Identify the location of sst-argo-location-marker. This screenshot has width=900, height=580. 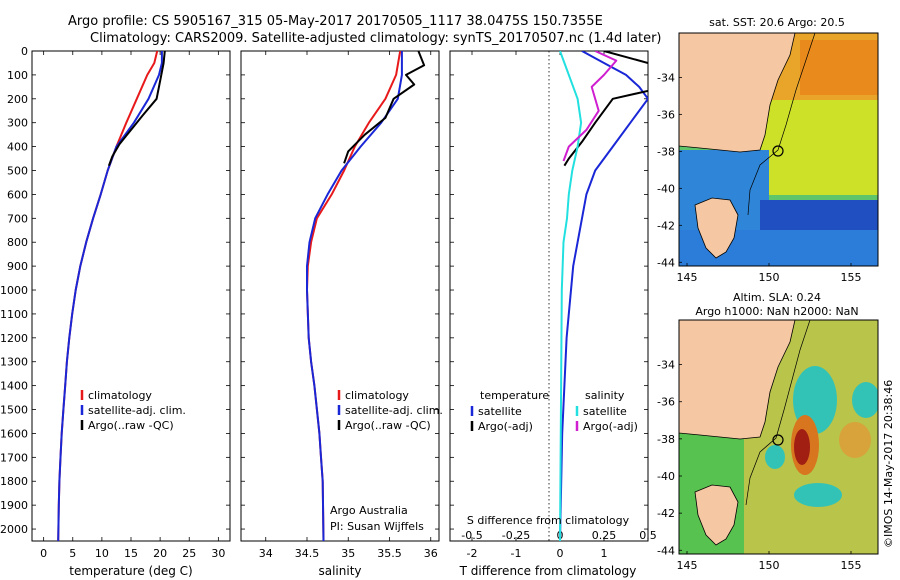
(778, 151).